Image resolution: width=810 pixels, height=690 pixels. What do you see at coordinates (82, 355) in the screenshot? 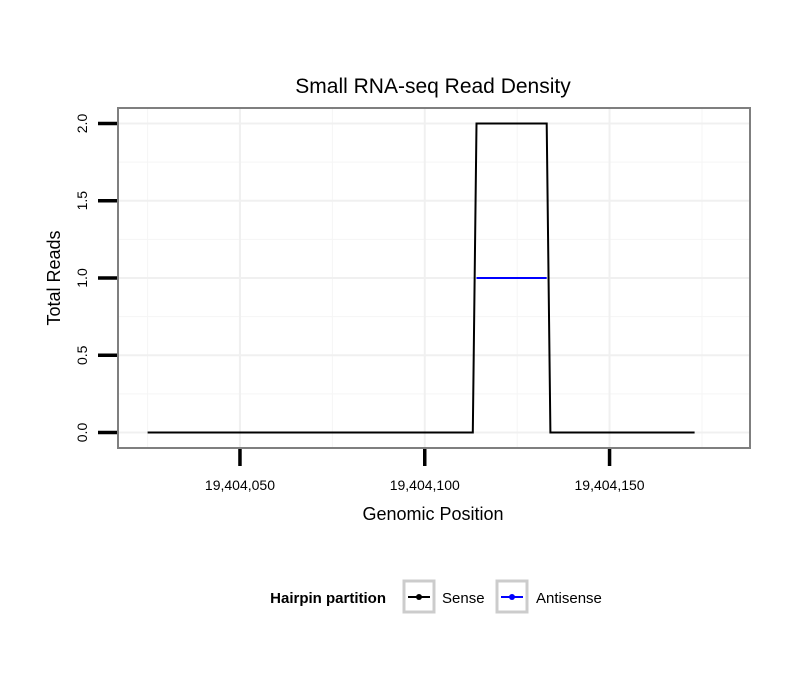
I see `y-tick-label: 0.5` at bounding box center [82, 355].